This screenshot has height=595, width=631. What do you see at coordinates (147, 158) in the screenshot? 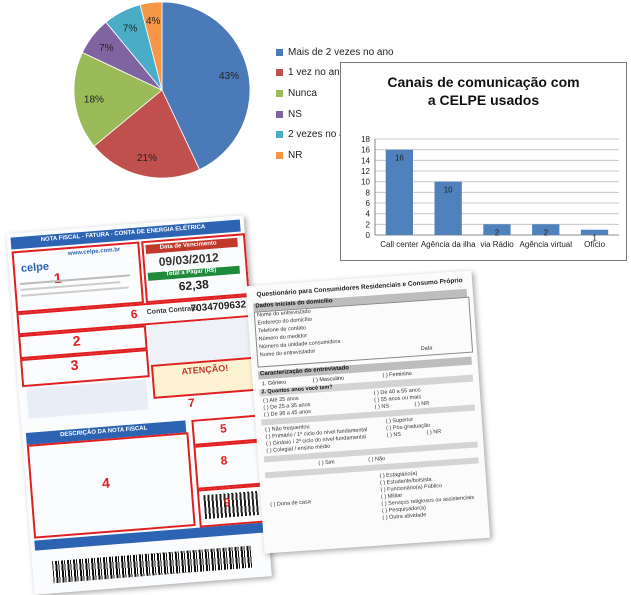
I see `pie-label-2: 21%` at bounding box center [147, 158].